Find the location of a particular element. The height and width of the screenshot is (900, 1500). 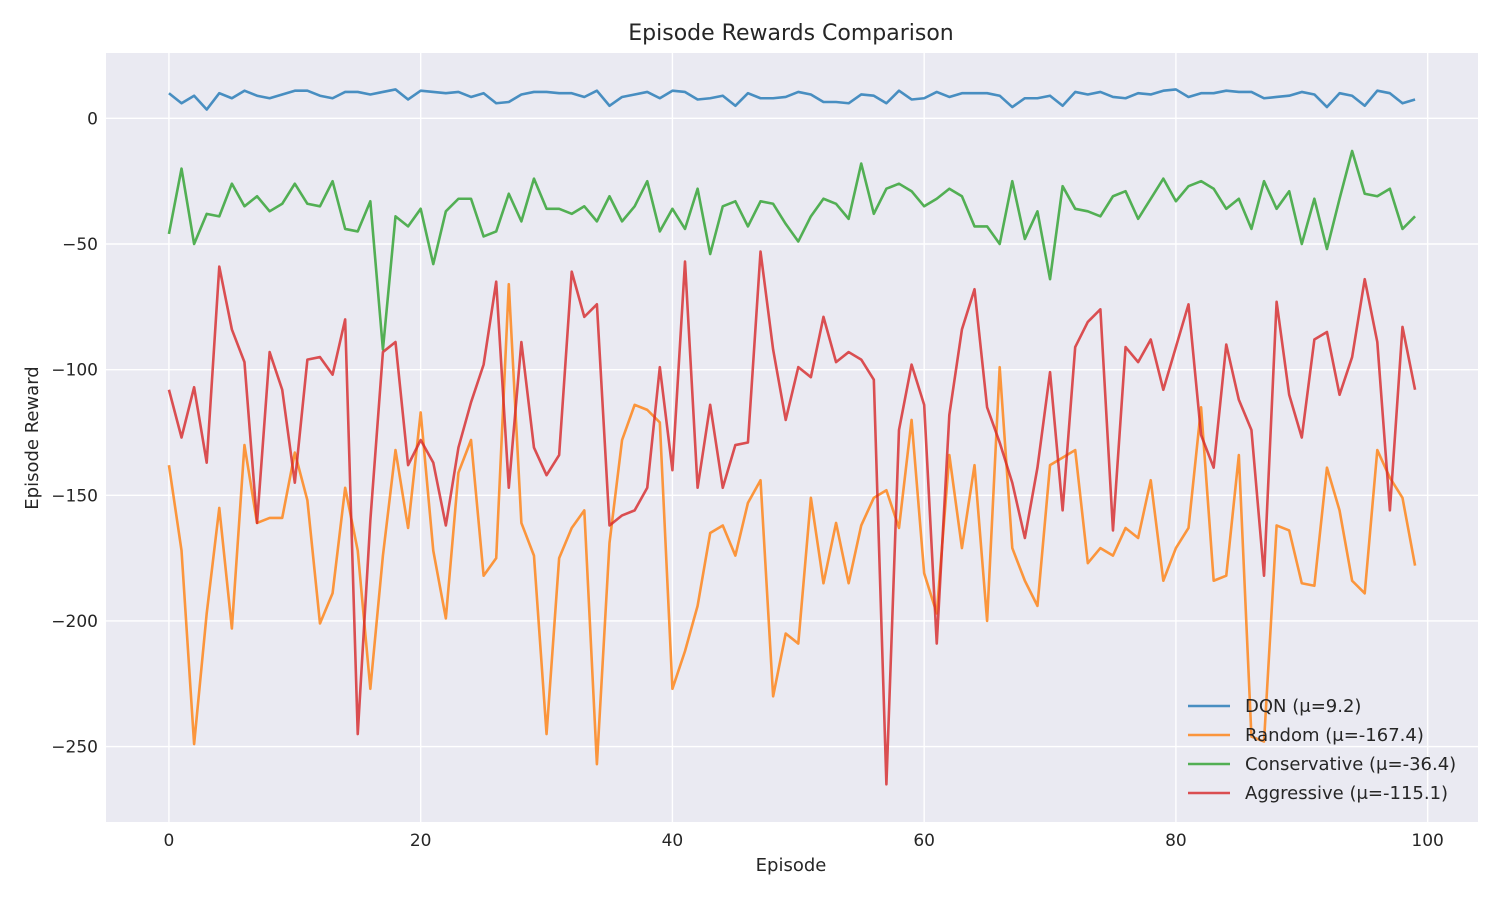

y-tick-label: −250 is located at coordinates (74, 748).